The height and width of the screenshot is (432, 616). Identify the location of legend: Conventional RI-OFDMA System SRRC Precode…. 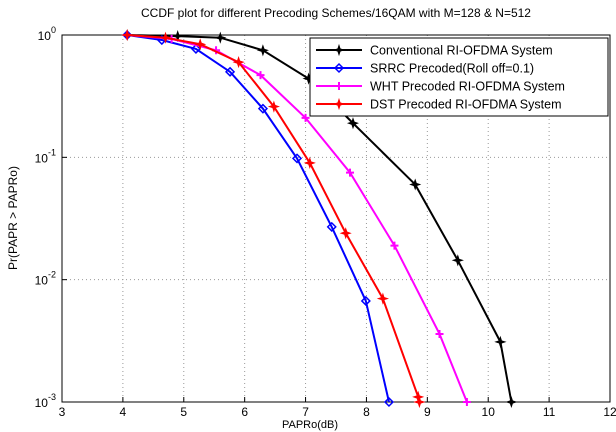
(459, 77).